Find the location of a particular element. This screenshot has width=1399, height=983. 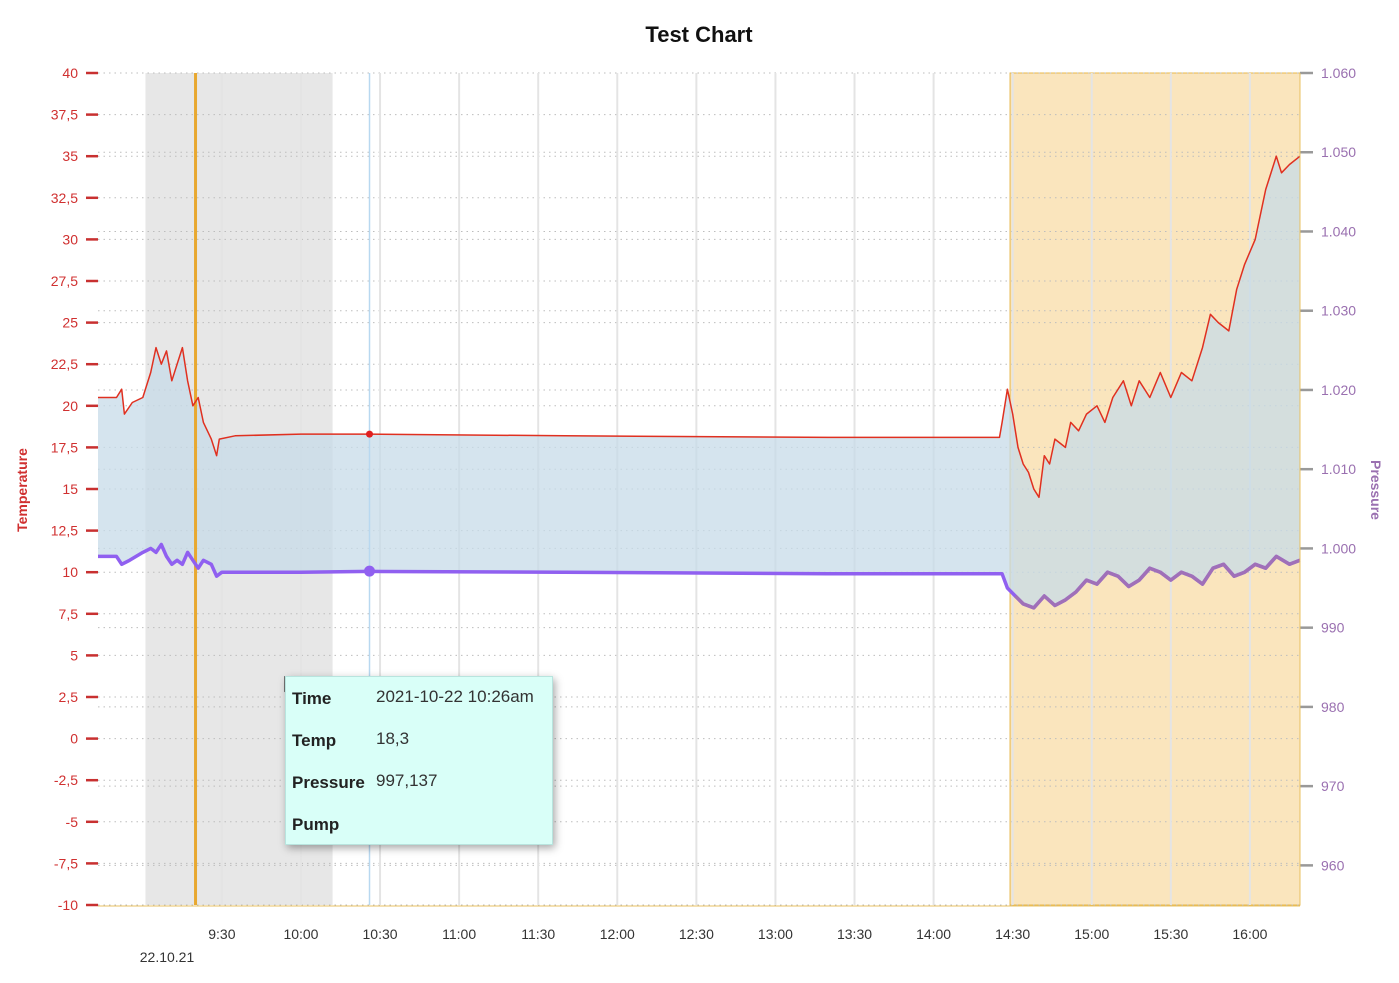

tooltip-key: Pressure is located at coordinates (328, 782).